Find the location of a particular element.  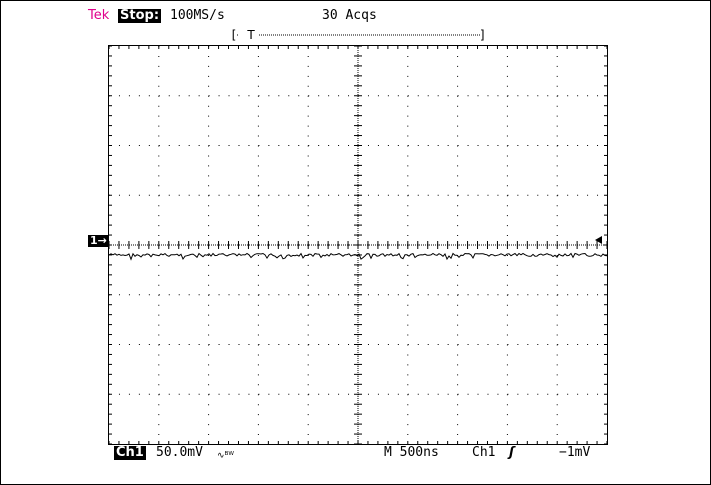

volts-per-div-readout: 50.0mV is located at coordinates (179, 452).